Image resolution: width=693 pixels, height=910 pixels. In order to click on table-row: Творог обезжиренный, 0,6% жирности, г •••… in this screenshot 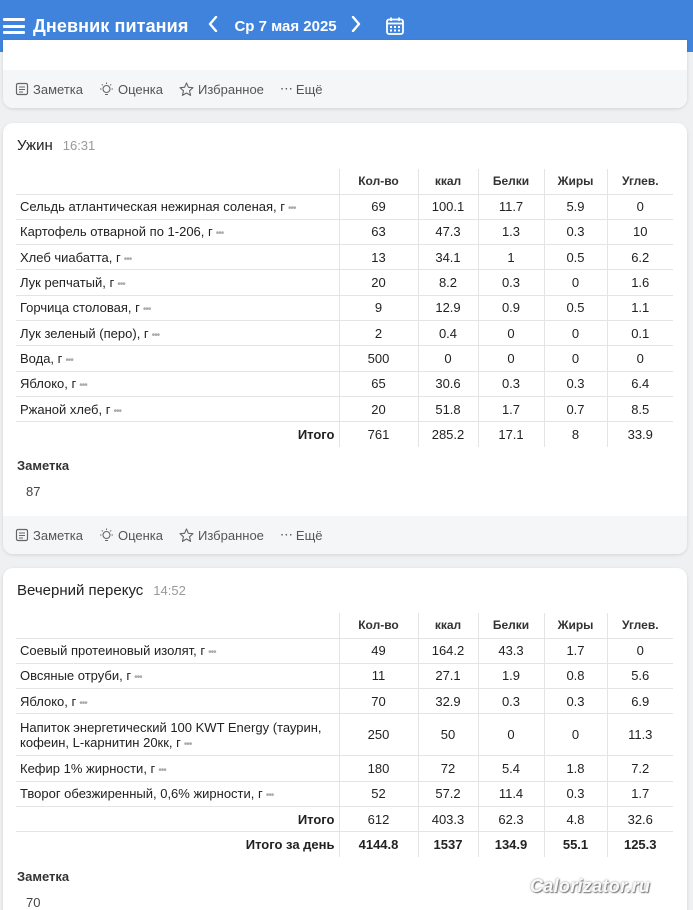, I will do `click(344, 793)`.